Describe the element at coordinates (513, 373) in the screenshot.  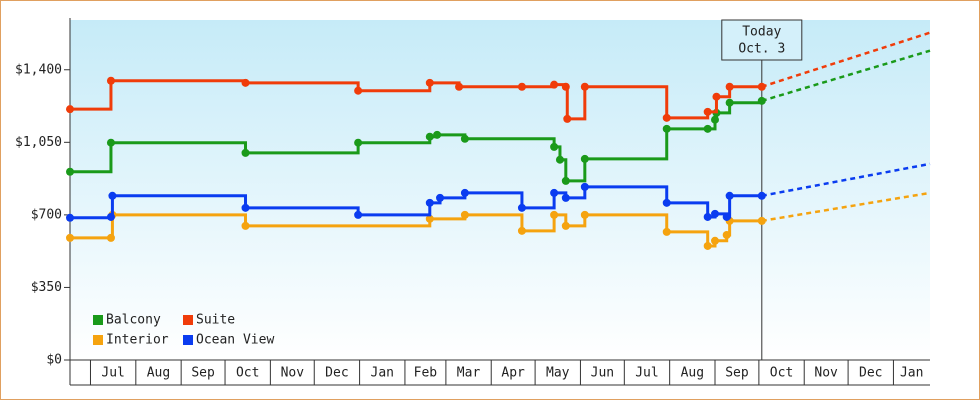
I see `x-tick-label: Apr` at that location.